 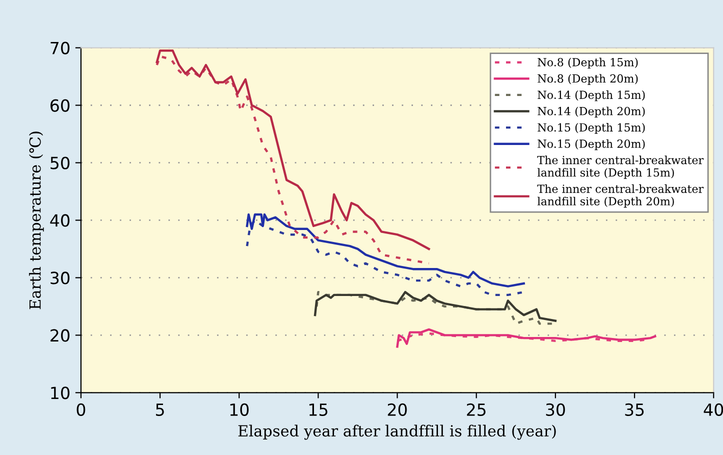 I want to click on legend-label: No.15 (Depth 20m), so click(x=591, y=144).